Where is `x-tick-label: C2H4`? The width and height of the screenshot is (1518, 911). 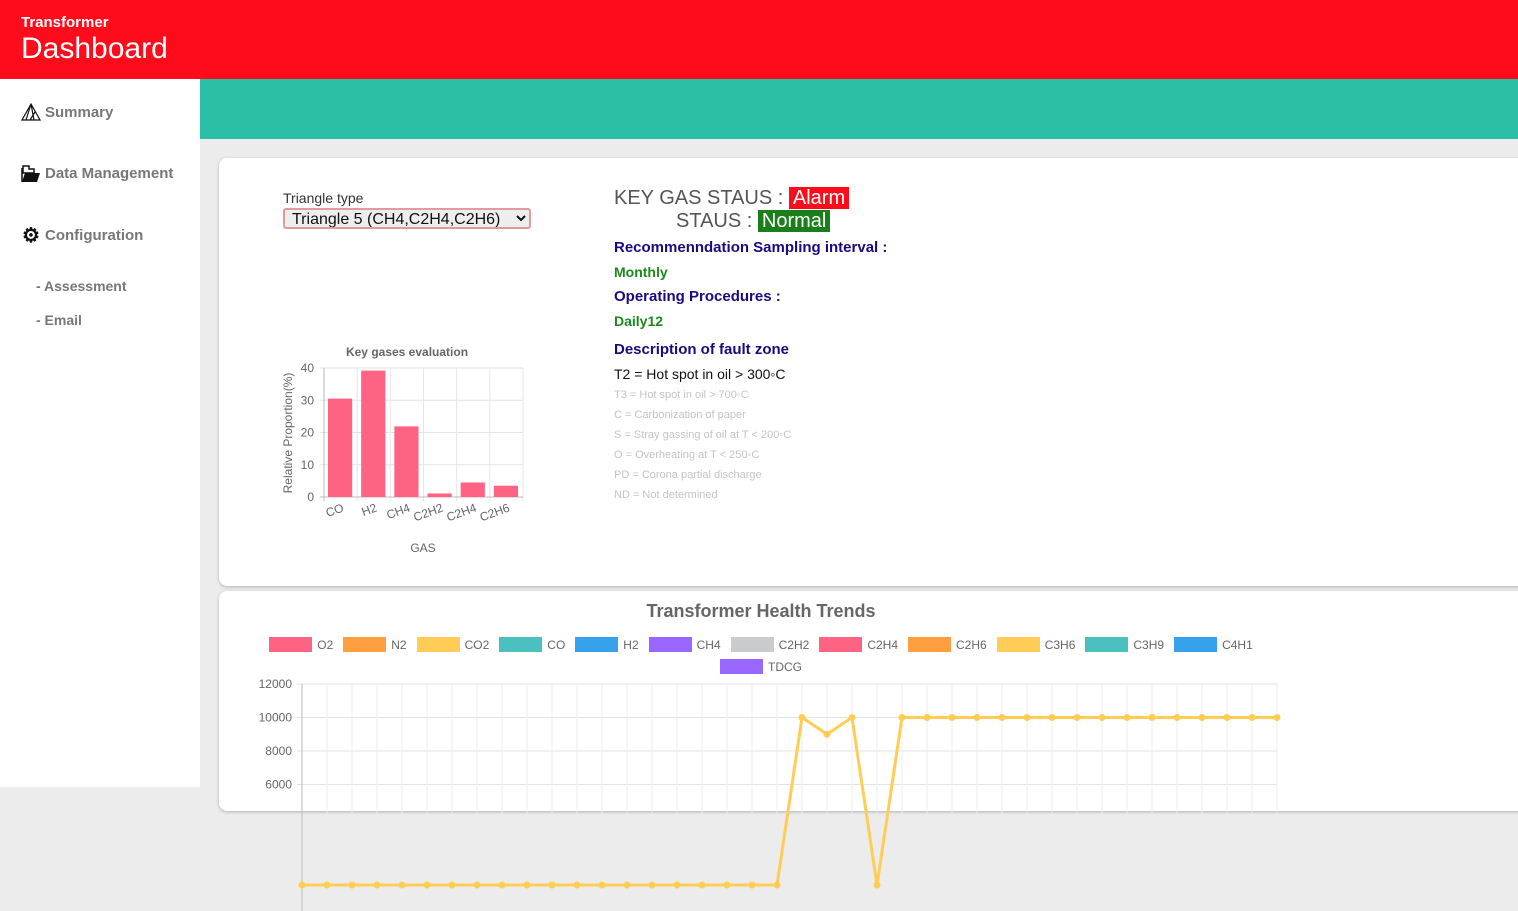 x-tick-label: C2H4 is located at coordinates (462, 513).